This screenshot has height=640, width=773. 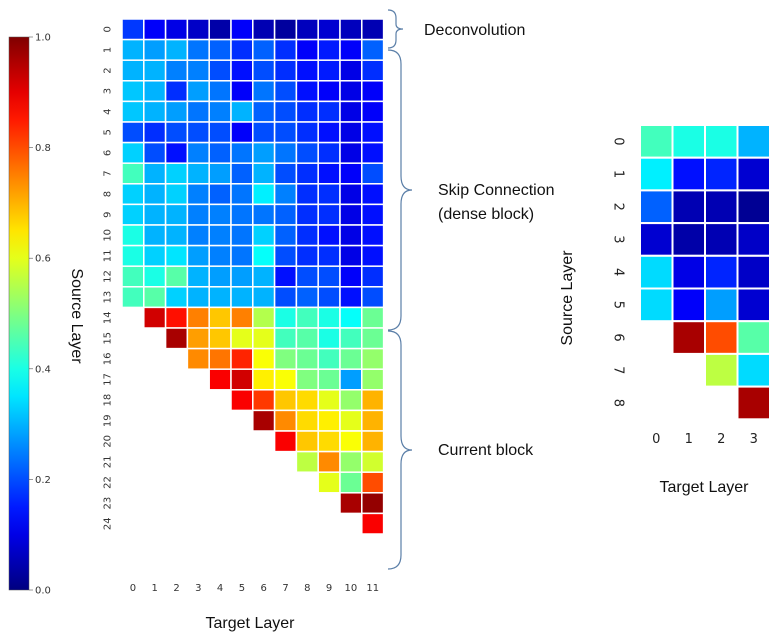 I want to click on y-tick-label: 17, so click(x=108, y=379).